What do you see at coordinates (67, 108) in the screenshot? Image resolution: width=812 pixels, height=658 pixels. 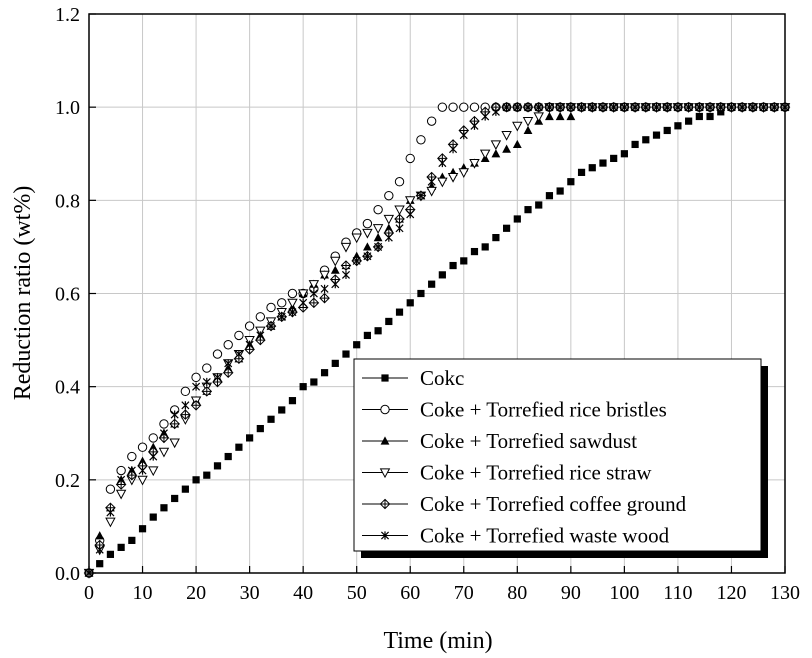 I see `y-tick-label: 1.0` at bounding box center [67, 108].